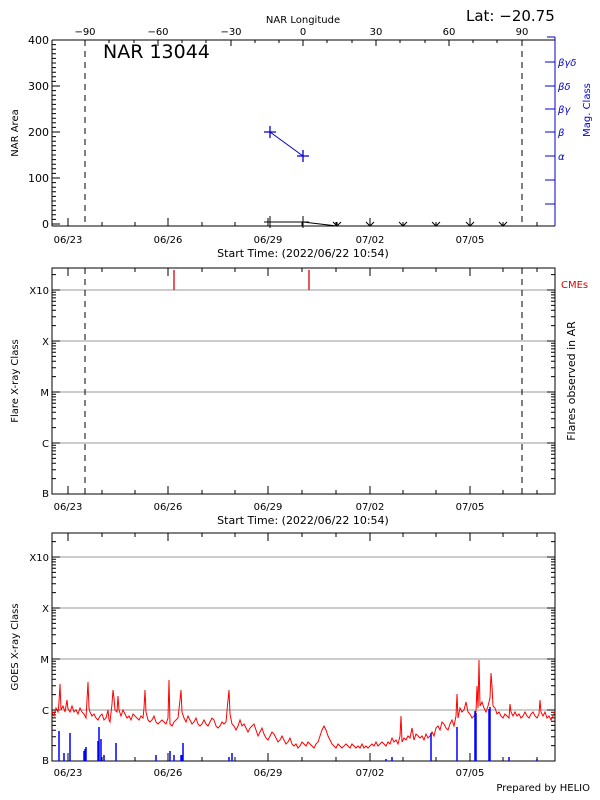 Image resolution: width=600 pixels, height=800 pixels. What do you see at coordinates (156, 52) in the screenshot?
I see `region-title: NAR 13044` at bounding box center [156, 52].